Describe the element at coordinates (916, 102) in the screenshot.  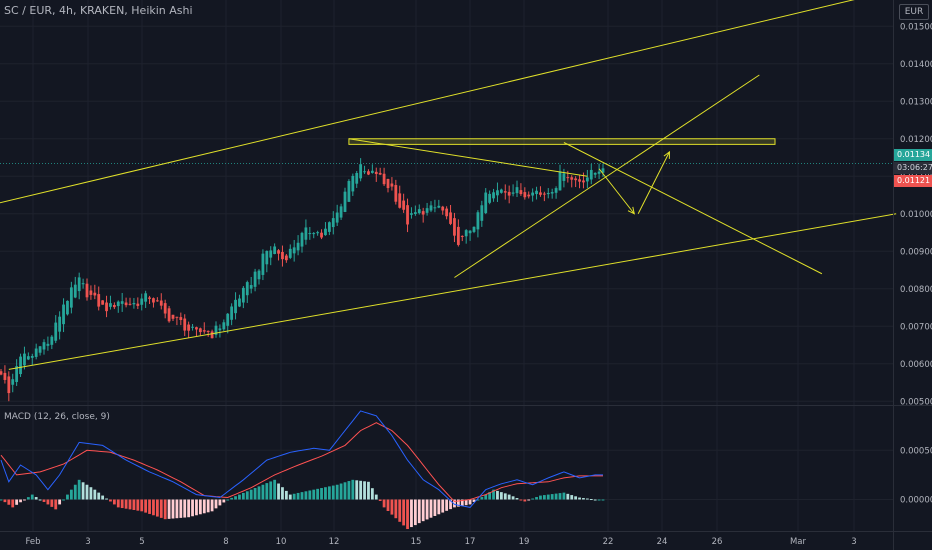
I see `price-tick-label: 0.01300` at that location.